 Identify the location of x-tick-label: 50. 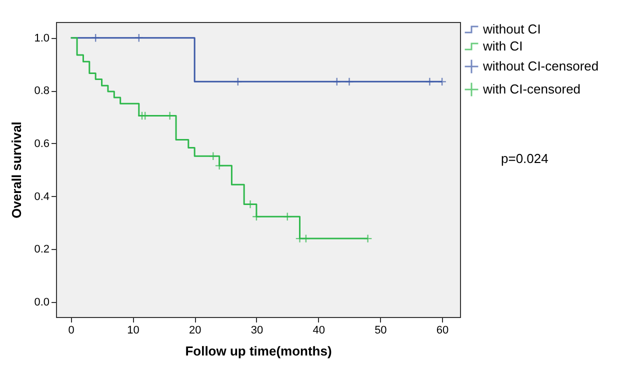
(380, 330).